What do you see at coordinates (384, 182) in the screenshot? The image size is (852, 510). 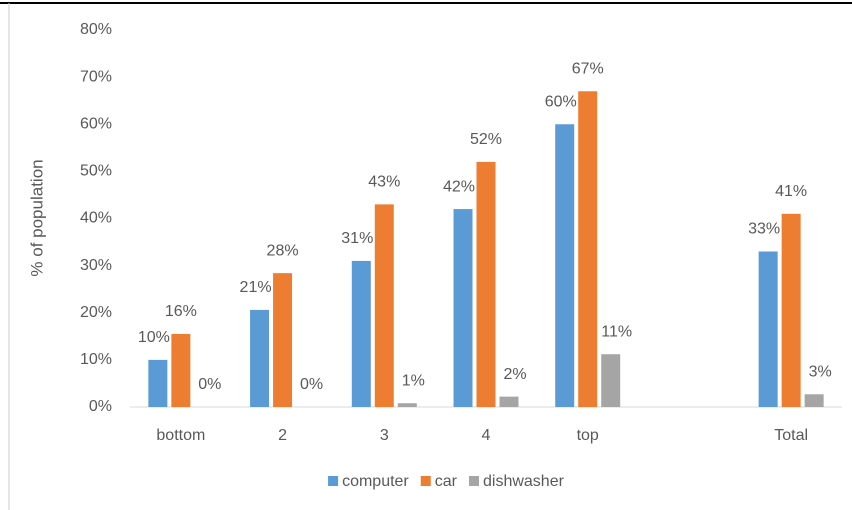 I see `data-label: 43%` at bounding box center [384, 182].